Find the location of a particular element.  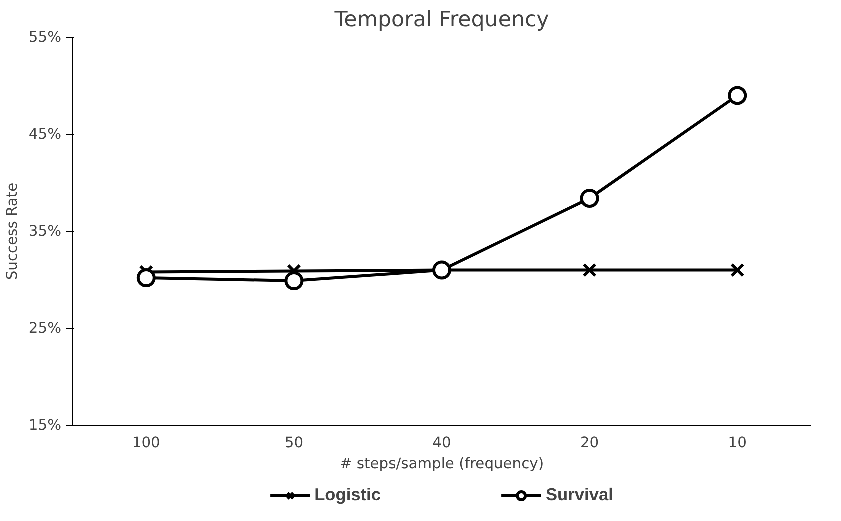

x-tick-label: 20 is located at coordinates (590, 443).